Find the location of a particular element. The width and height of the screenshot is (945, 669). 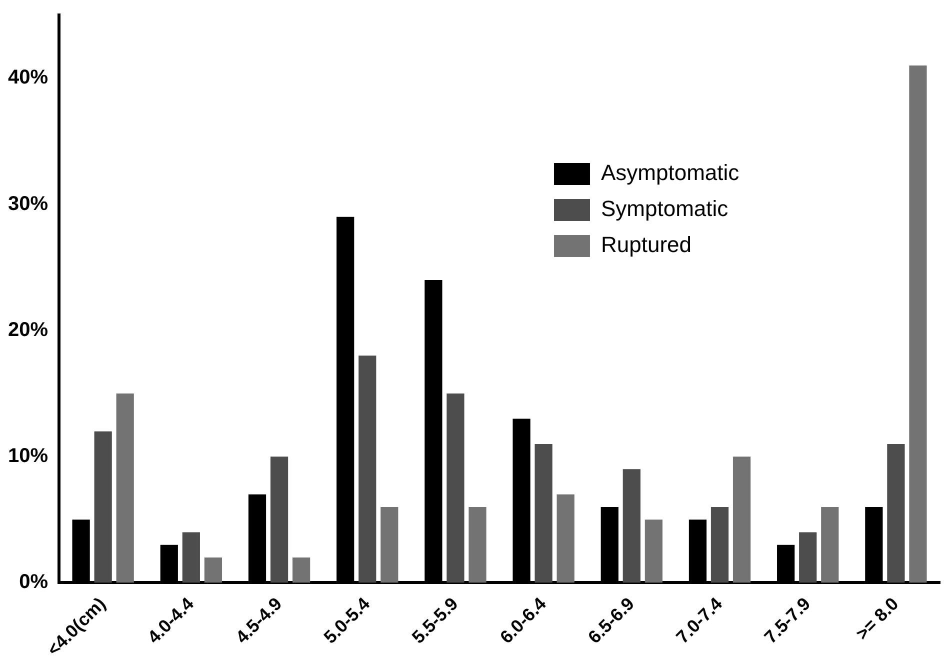

y-tick-label: 30% is located at coordinates (28, 203).